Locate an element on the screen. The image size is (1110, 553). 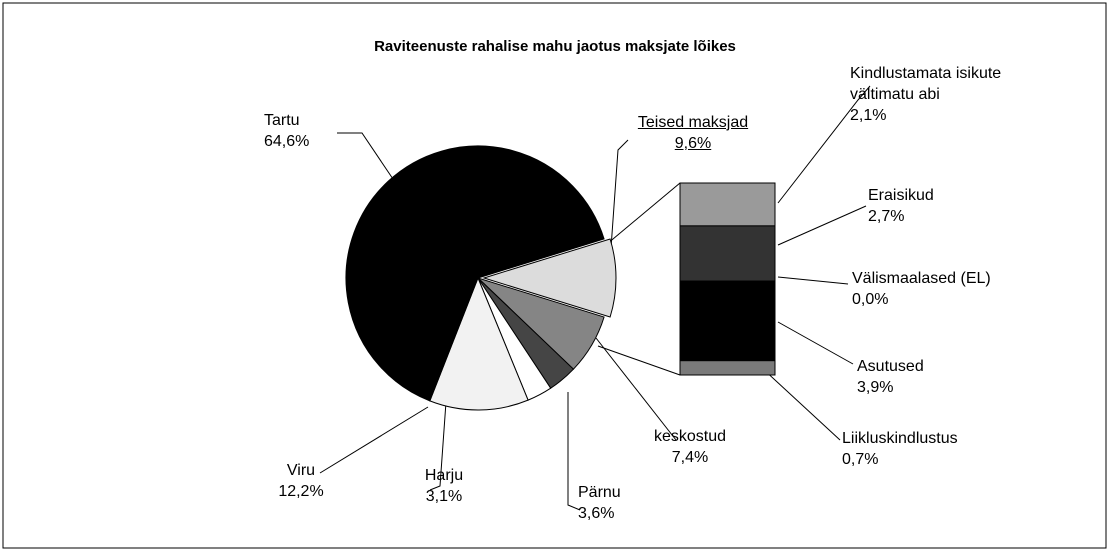
data-label: Asutused 3,9% is located at coordinates (917, 377).